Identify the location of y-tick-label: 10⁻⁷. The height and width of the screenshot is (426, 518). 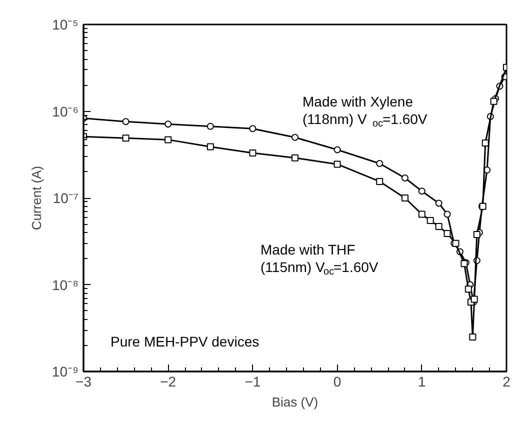
(65, 198).